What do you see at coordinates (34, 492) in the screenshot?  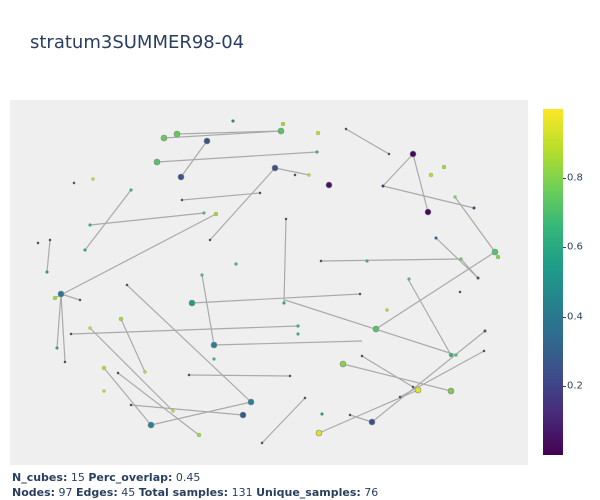 I see `nodes-label: Nodes:` at bounding box center [34, 492].